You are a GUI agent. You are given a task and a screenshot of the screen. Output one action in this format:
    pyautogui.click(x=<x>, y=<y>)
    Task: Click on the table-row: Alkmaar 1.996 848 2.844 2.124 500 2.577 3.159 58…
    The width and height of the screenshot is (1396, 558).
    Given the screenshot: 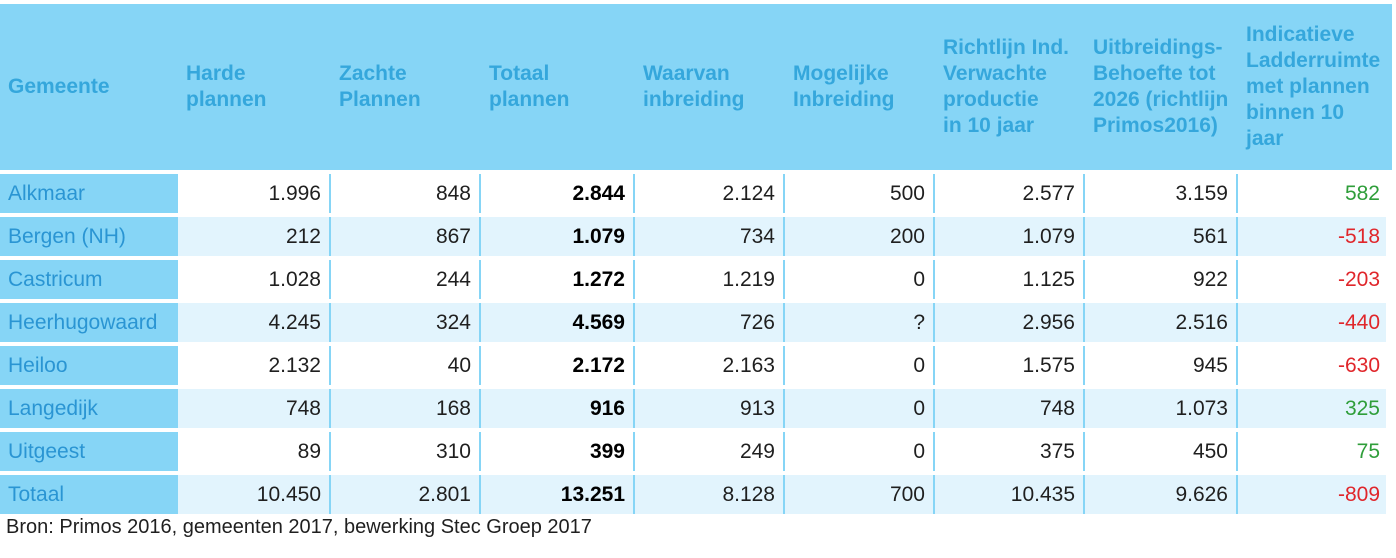 What is the action you would take?
    pyautogui.click(x=696, y=193)
    